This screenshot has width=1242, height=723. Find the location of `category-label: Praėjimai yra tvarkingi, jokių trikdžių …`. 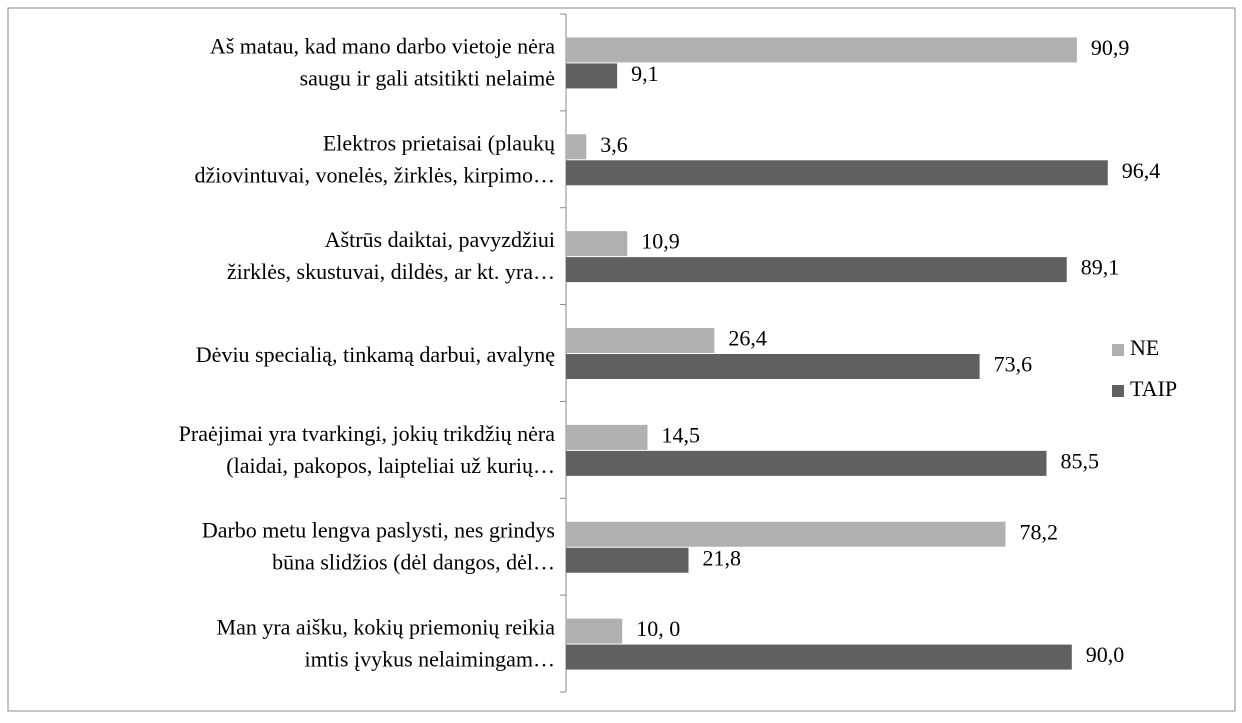

category-label: Praėjimai yra tvarkingi, jokių trikdžių … is located at coordinates (367, 449).